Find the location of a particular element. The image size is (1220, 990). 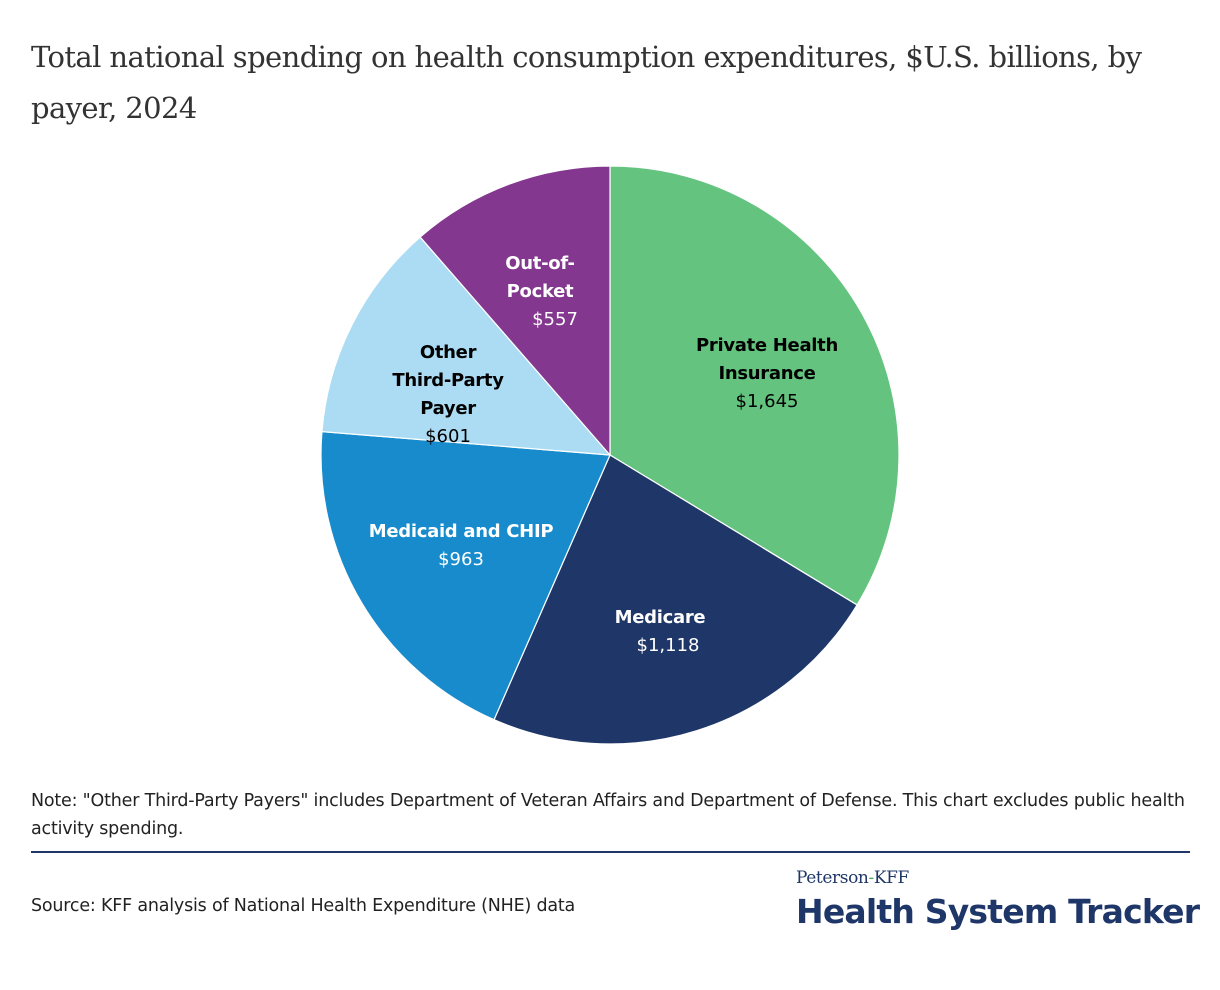

logo-peterson: Peterson is located at coordinates (832, 878).